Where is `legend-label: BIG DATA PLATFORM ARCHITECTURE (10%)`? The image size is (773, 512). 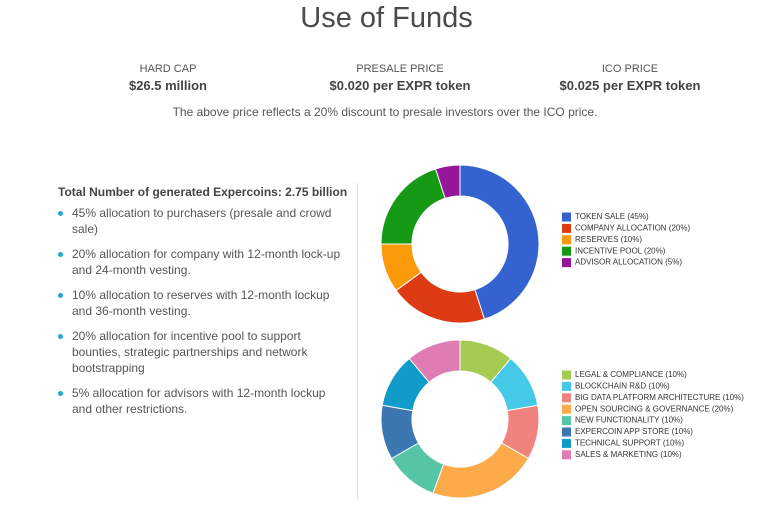
legend-label: BIG DATA PLATFORM ARCHITECTURE (10%) is located at coordinates (659, 397).